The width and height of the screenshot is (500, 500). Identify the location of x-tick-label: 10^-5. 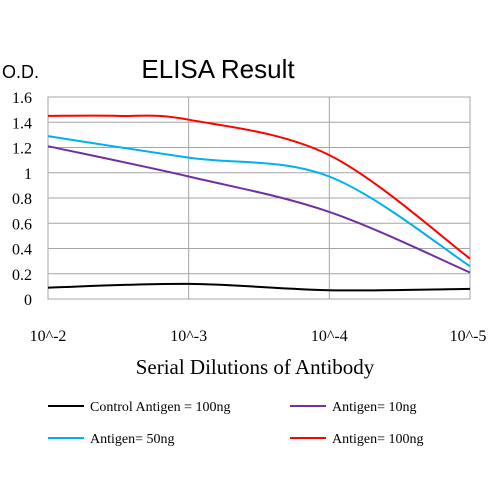
(468, 336).